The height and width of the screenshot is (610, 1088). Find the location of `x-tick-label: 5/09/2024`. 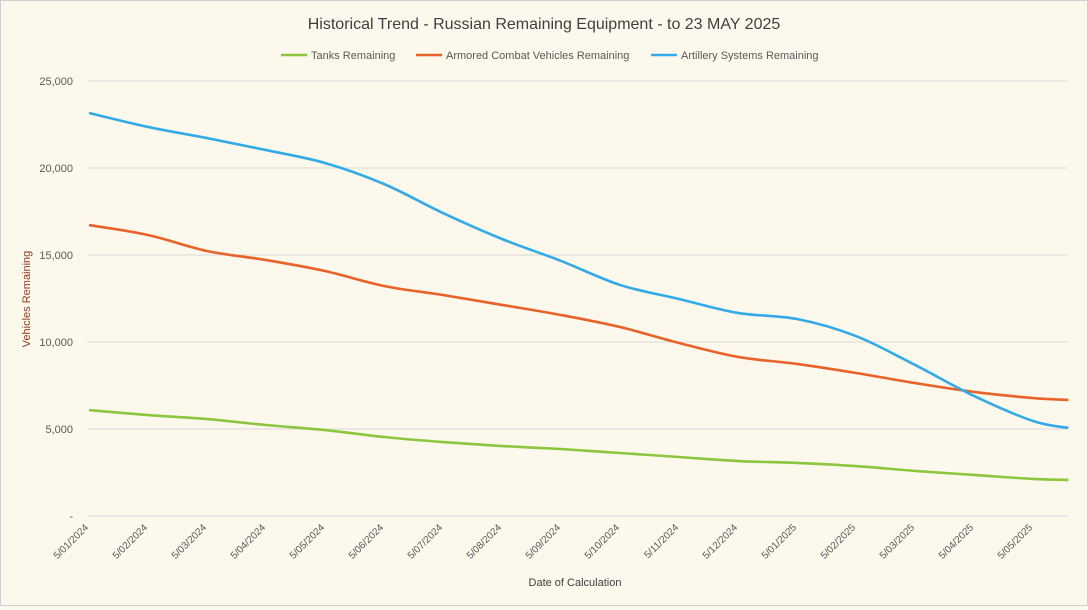

x-tick-label: 5/09/2024 is located at coordinates (544, 542).